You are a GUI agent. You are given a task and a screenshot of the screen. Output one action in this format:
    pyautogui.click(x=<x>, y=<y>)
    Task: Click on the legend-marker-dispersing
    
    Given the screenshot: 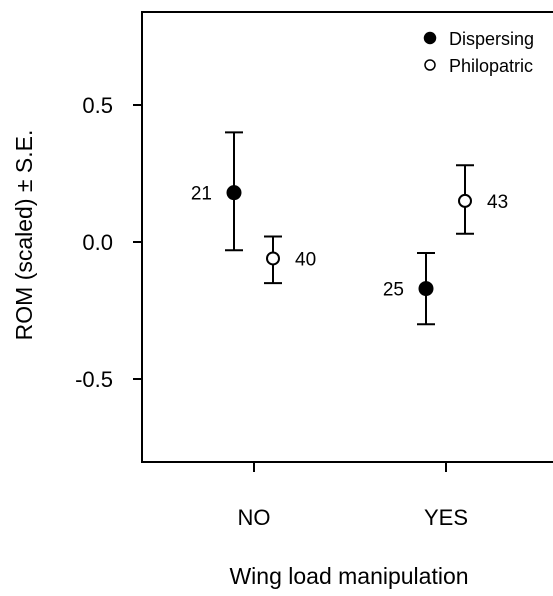 What is the action you would take?
    pyautogui.click(x=430, y=38)
    